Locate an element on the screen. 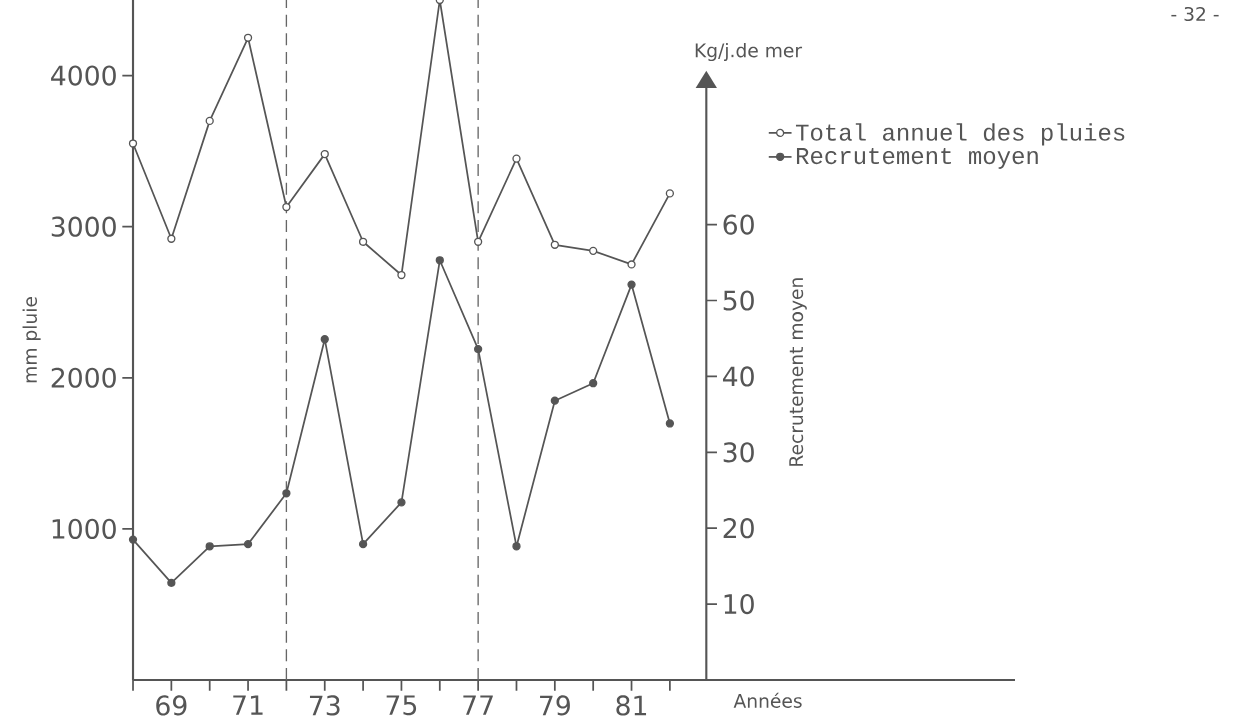  x-tick-label: 75 is located at coordinates (401, 705).